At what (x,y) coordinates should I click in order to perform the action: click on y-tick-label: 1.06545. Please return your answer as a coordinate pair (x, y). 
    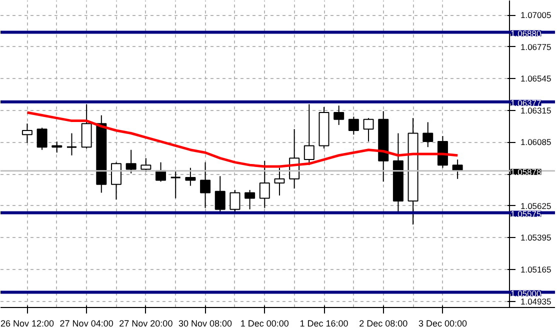
    Looking at the image, I should click on (536, 79).